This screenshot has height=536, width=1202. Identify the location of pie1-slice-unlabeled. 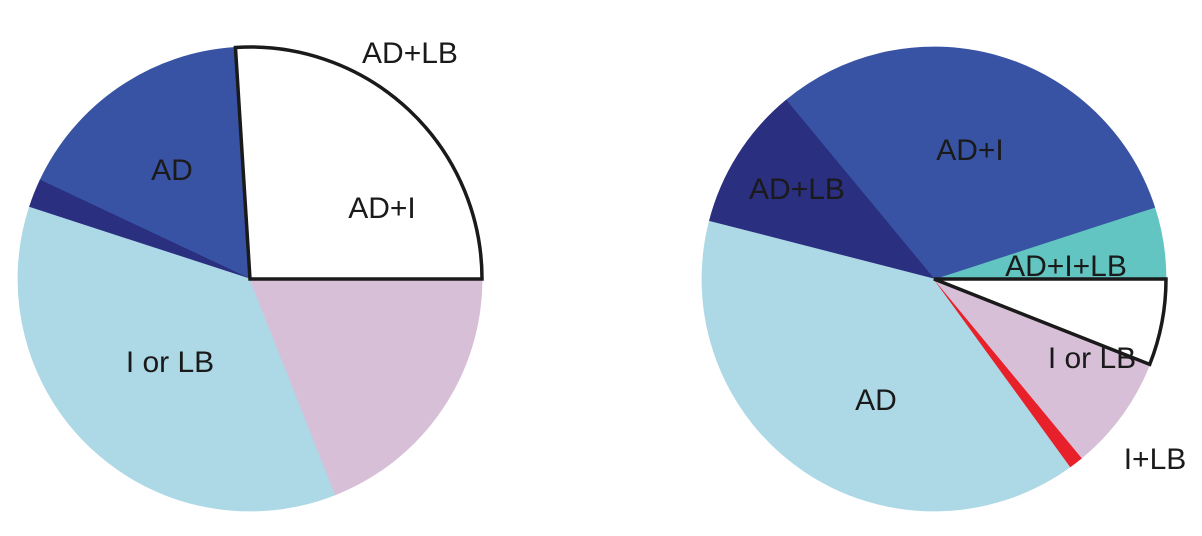
(359, 163).